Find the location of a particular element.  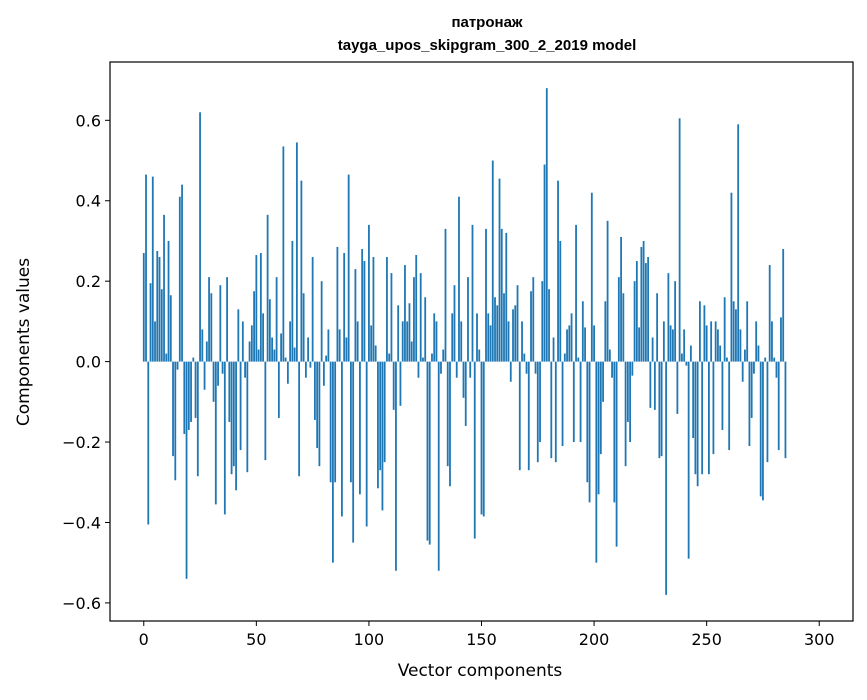

y-tick-label: −0.6 is located at coordinates (81, 603).